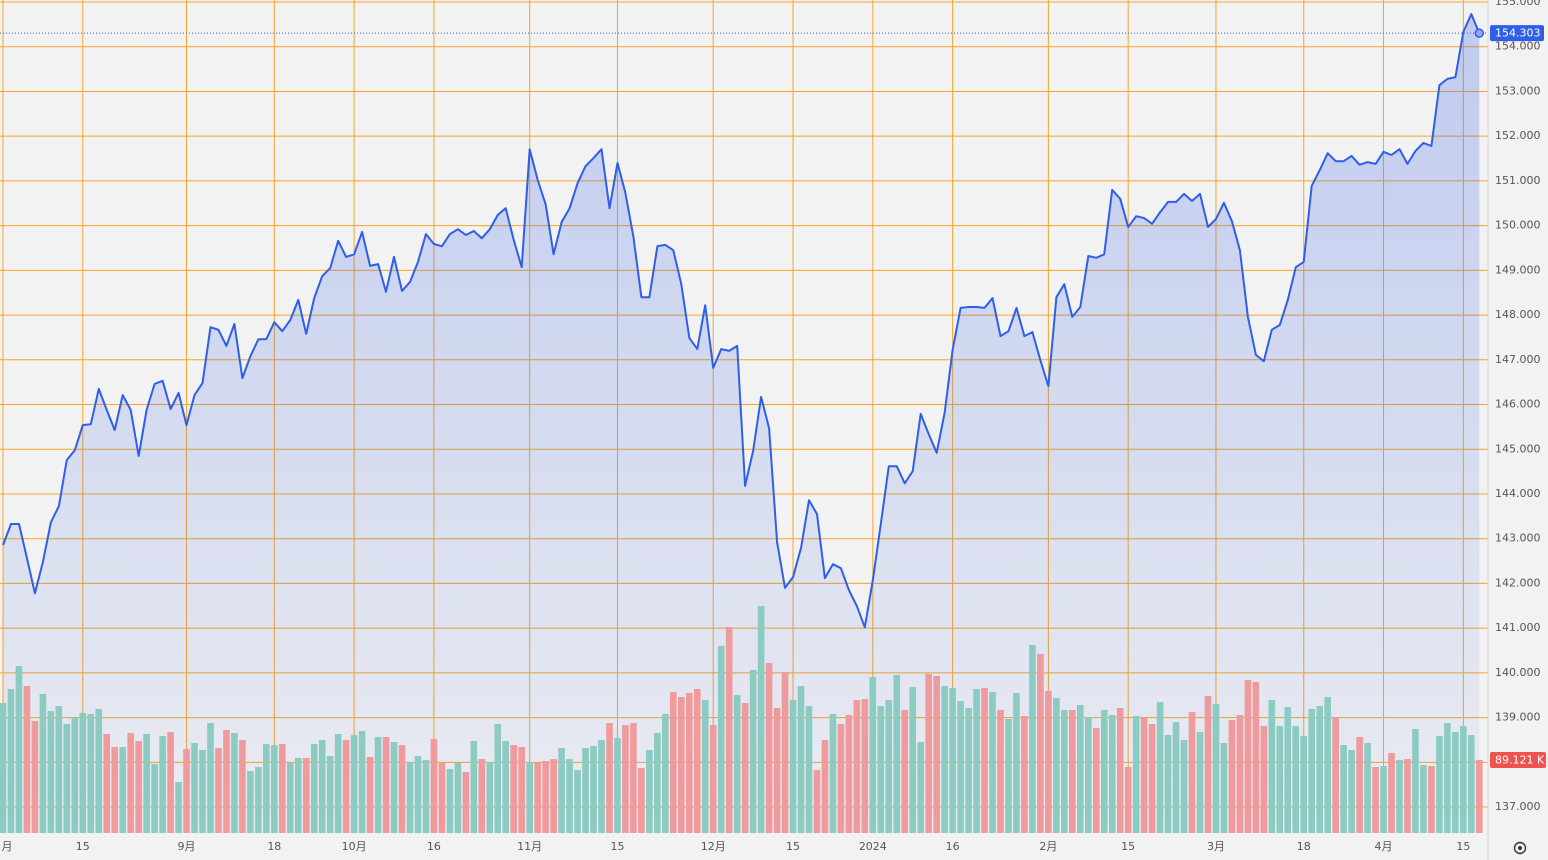 The width and height of the screenshot is (1548, 860). I want to click on x-tick-label: 11月, so click(529, 846).